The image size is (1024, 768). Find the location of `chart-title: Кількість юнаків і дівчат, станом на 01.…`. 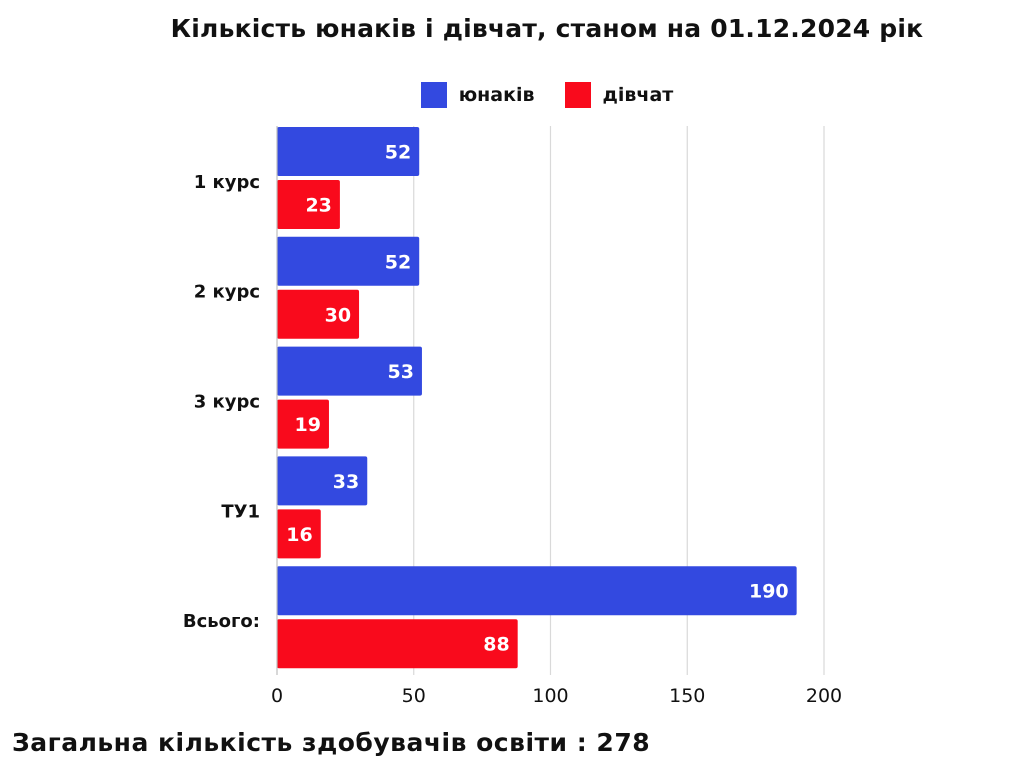

chart-title: Кількість юнаків і дівчат, станом на 01.… is located at coordinates (547, 28).